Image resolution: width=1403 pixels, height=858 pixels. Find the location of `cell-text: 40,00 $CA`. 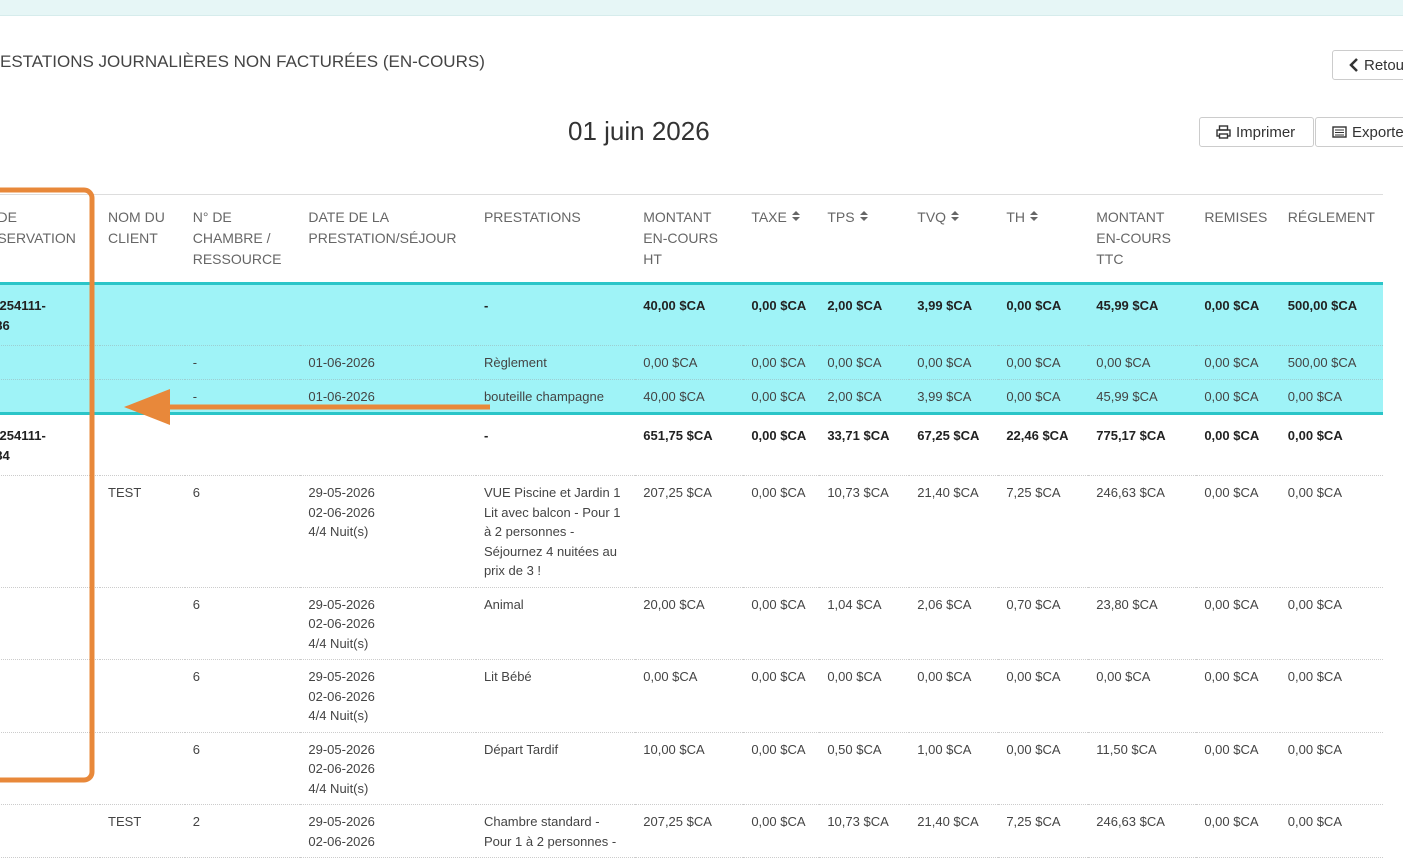

cell-text: 40,00 $CA is located at coordinates (674, 396).